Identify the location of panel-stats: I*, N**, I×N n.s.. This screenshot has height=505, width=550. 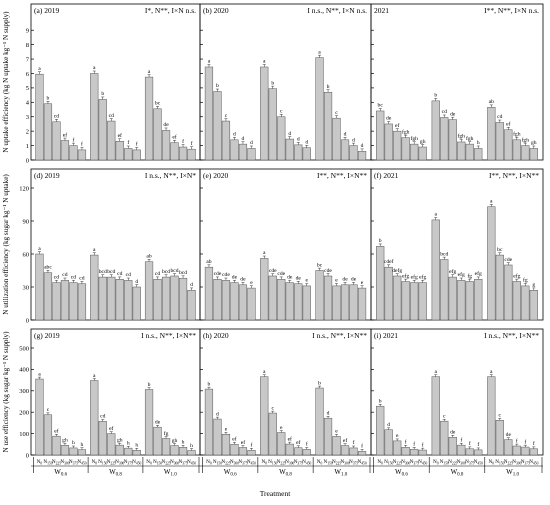
(170, 10).